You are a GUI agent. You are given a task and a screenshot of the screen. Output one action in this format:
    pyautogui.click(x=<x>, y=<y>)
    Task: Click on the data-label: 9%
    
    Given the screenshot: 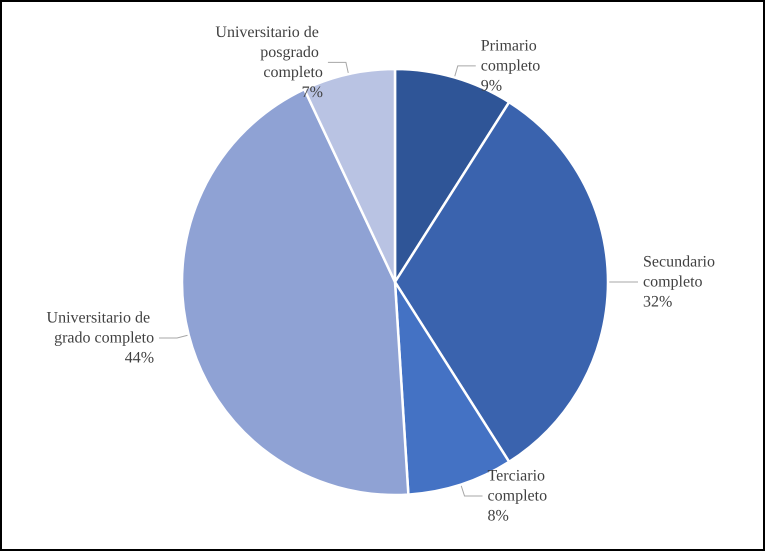 What is the action you would take?
    pyautogui.click(x=491, y=85)
    